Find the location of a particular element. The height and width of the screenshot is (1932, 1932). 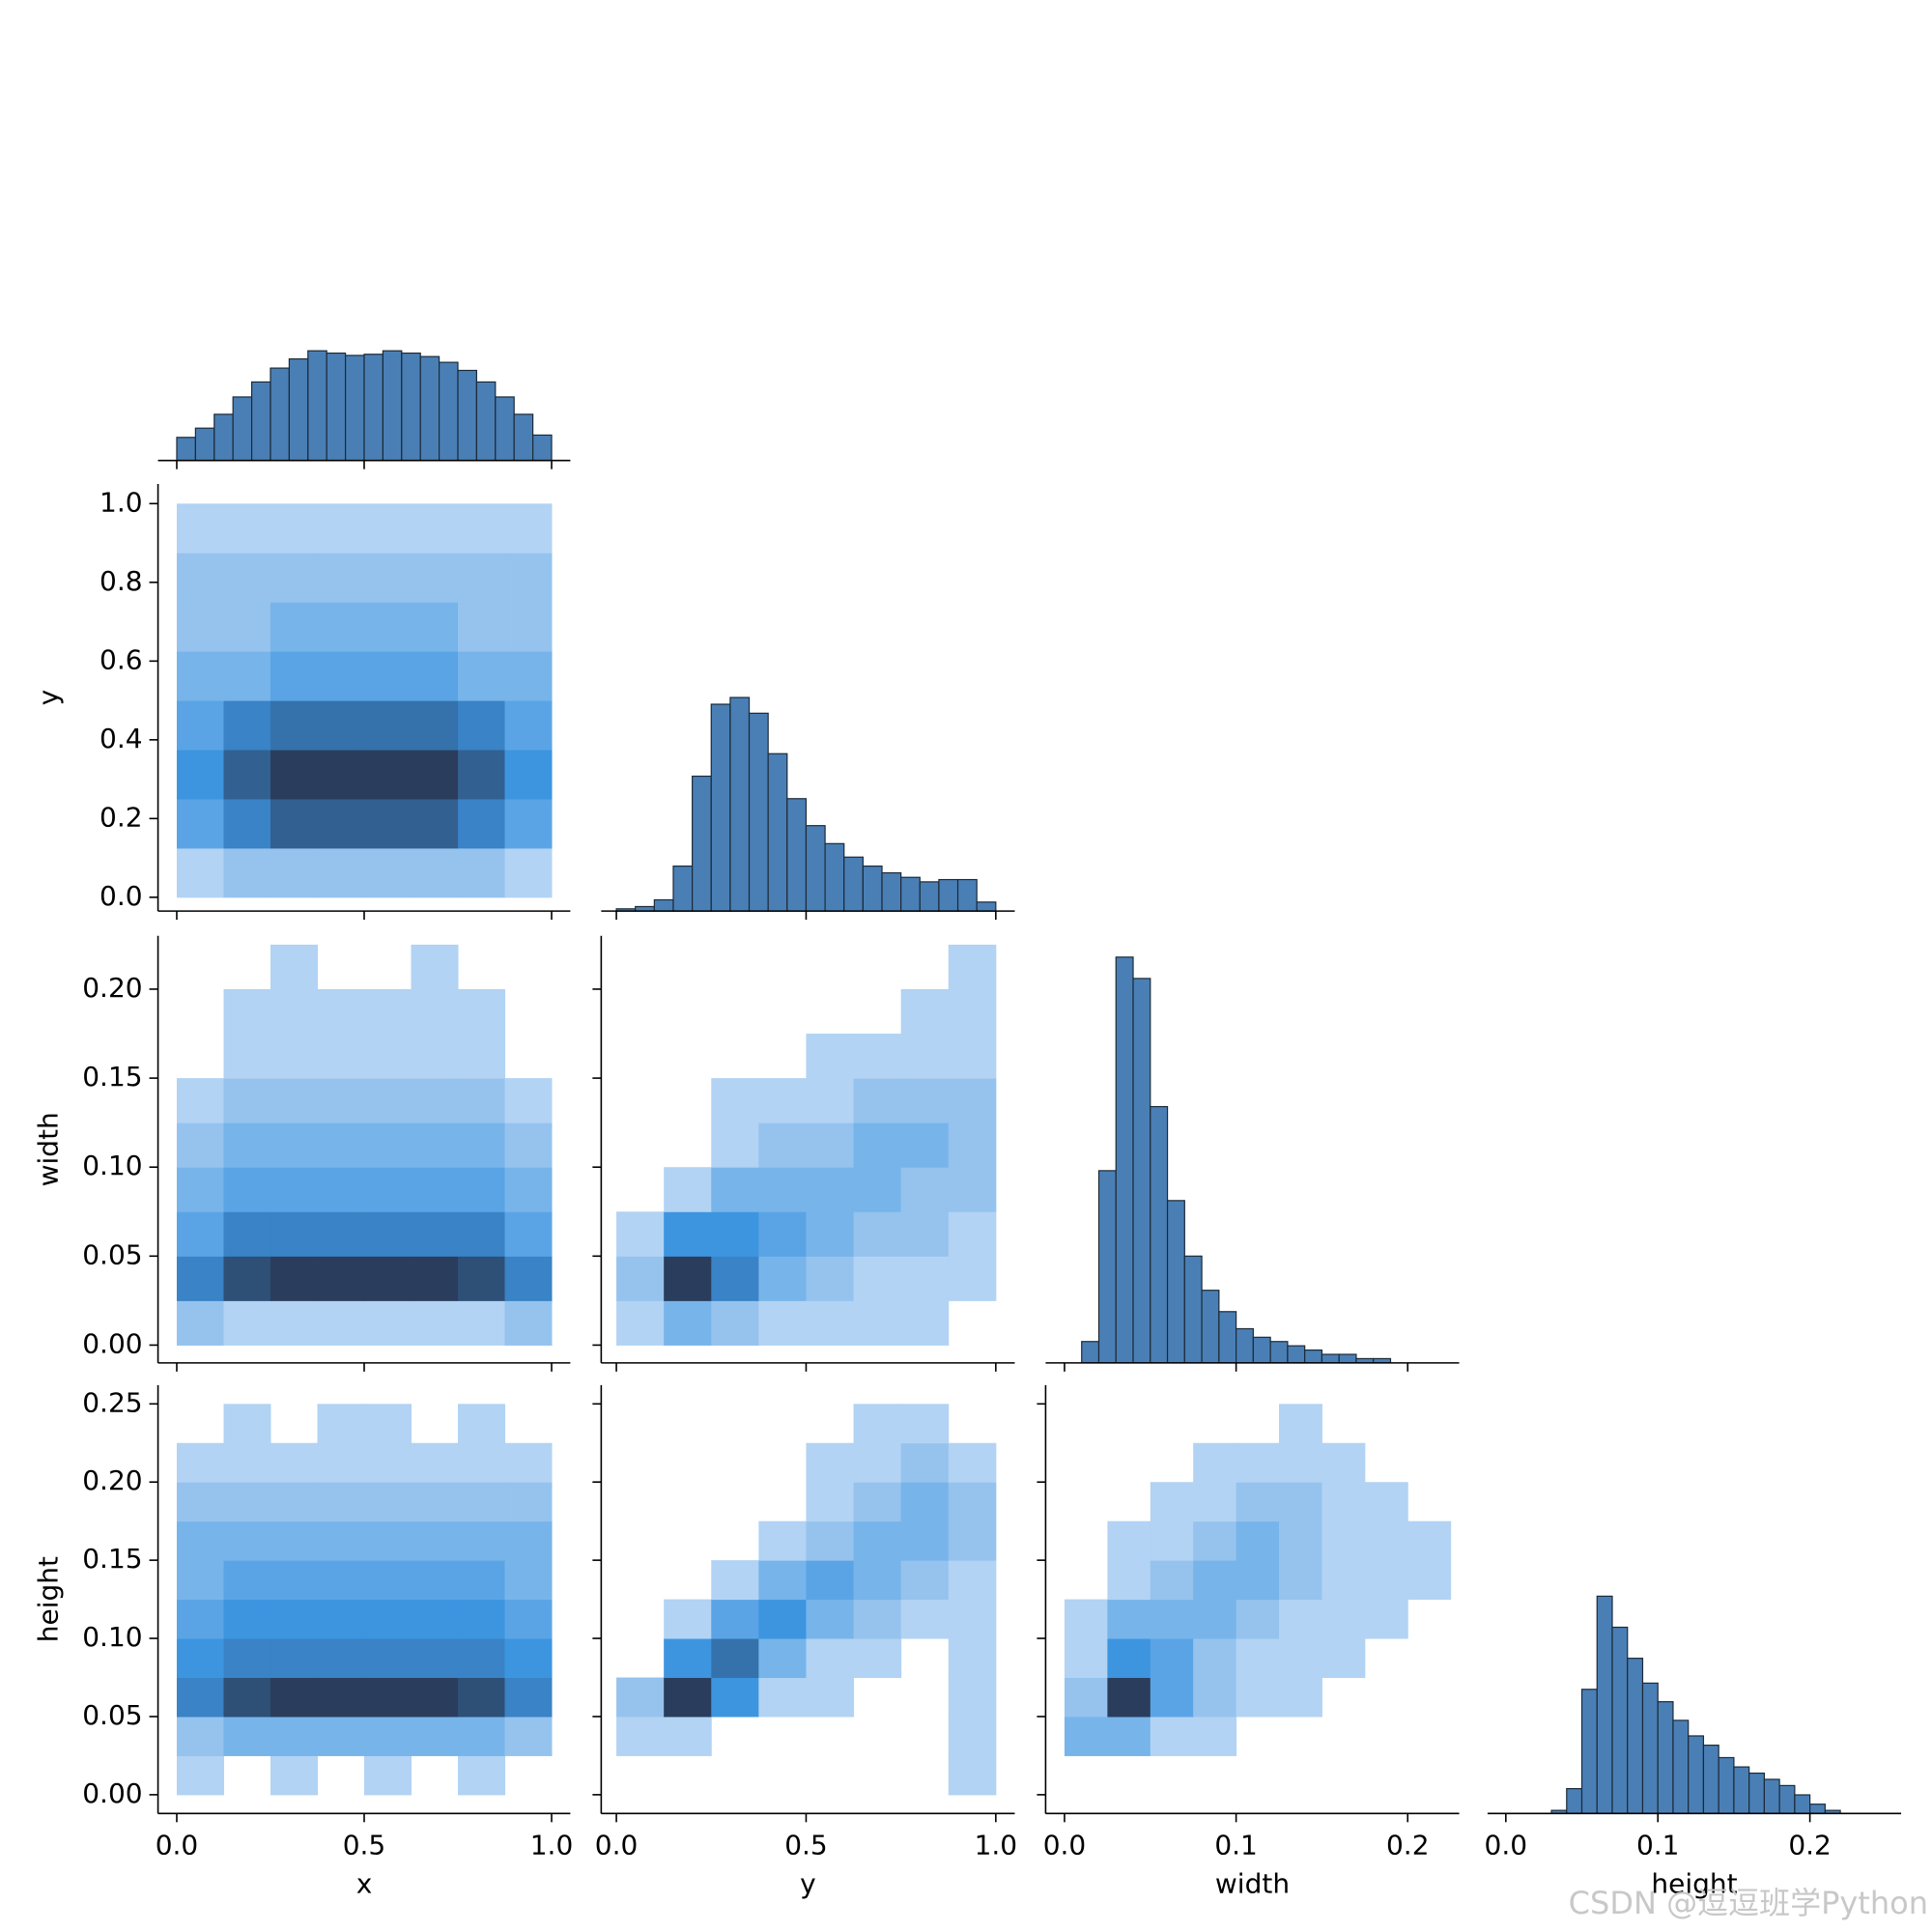

y-tick-label: 0.15 is located at coordinates (112, 1077).